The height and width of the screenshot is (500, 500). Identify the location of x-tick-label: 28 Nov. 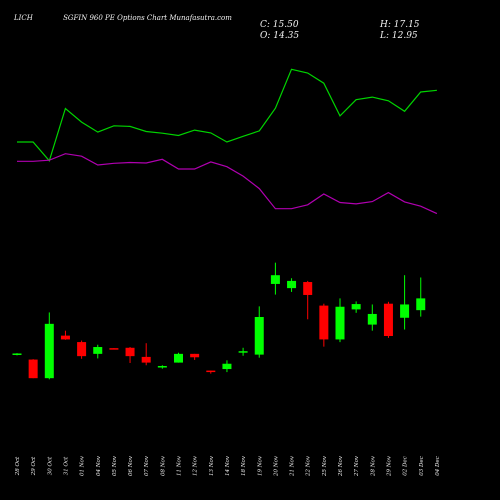
(373, 466).